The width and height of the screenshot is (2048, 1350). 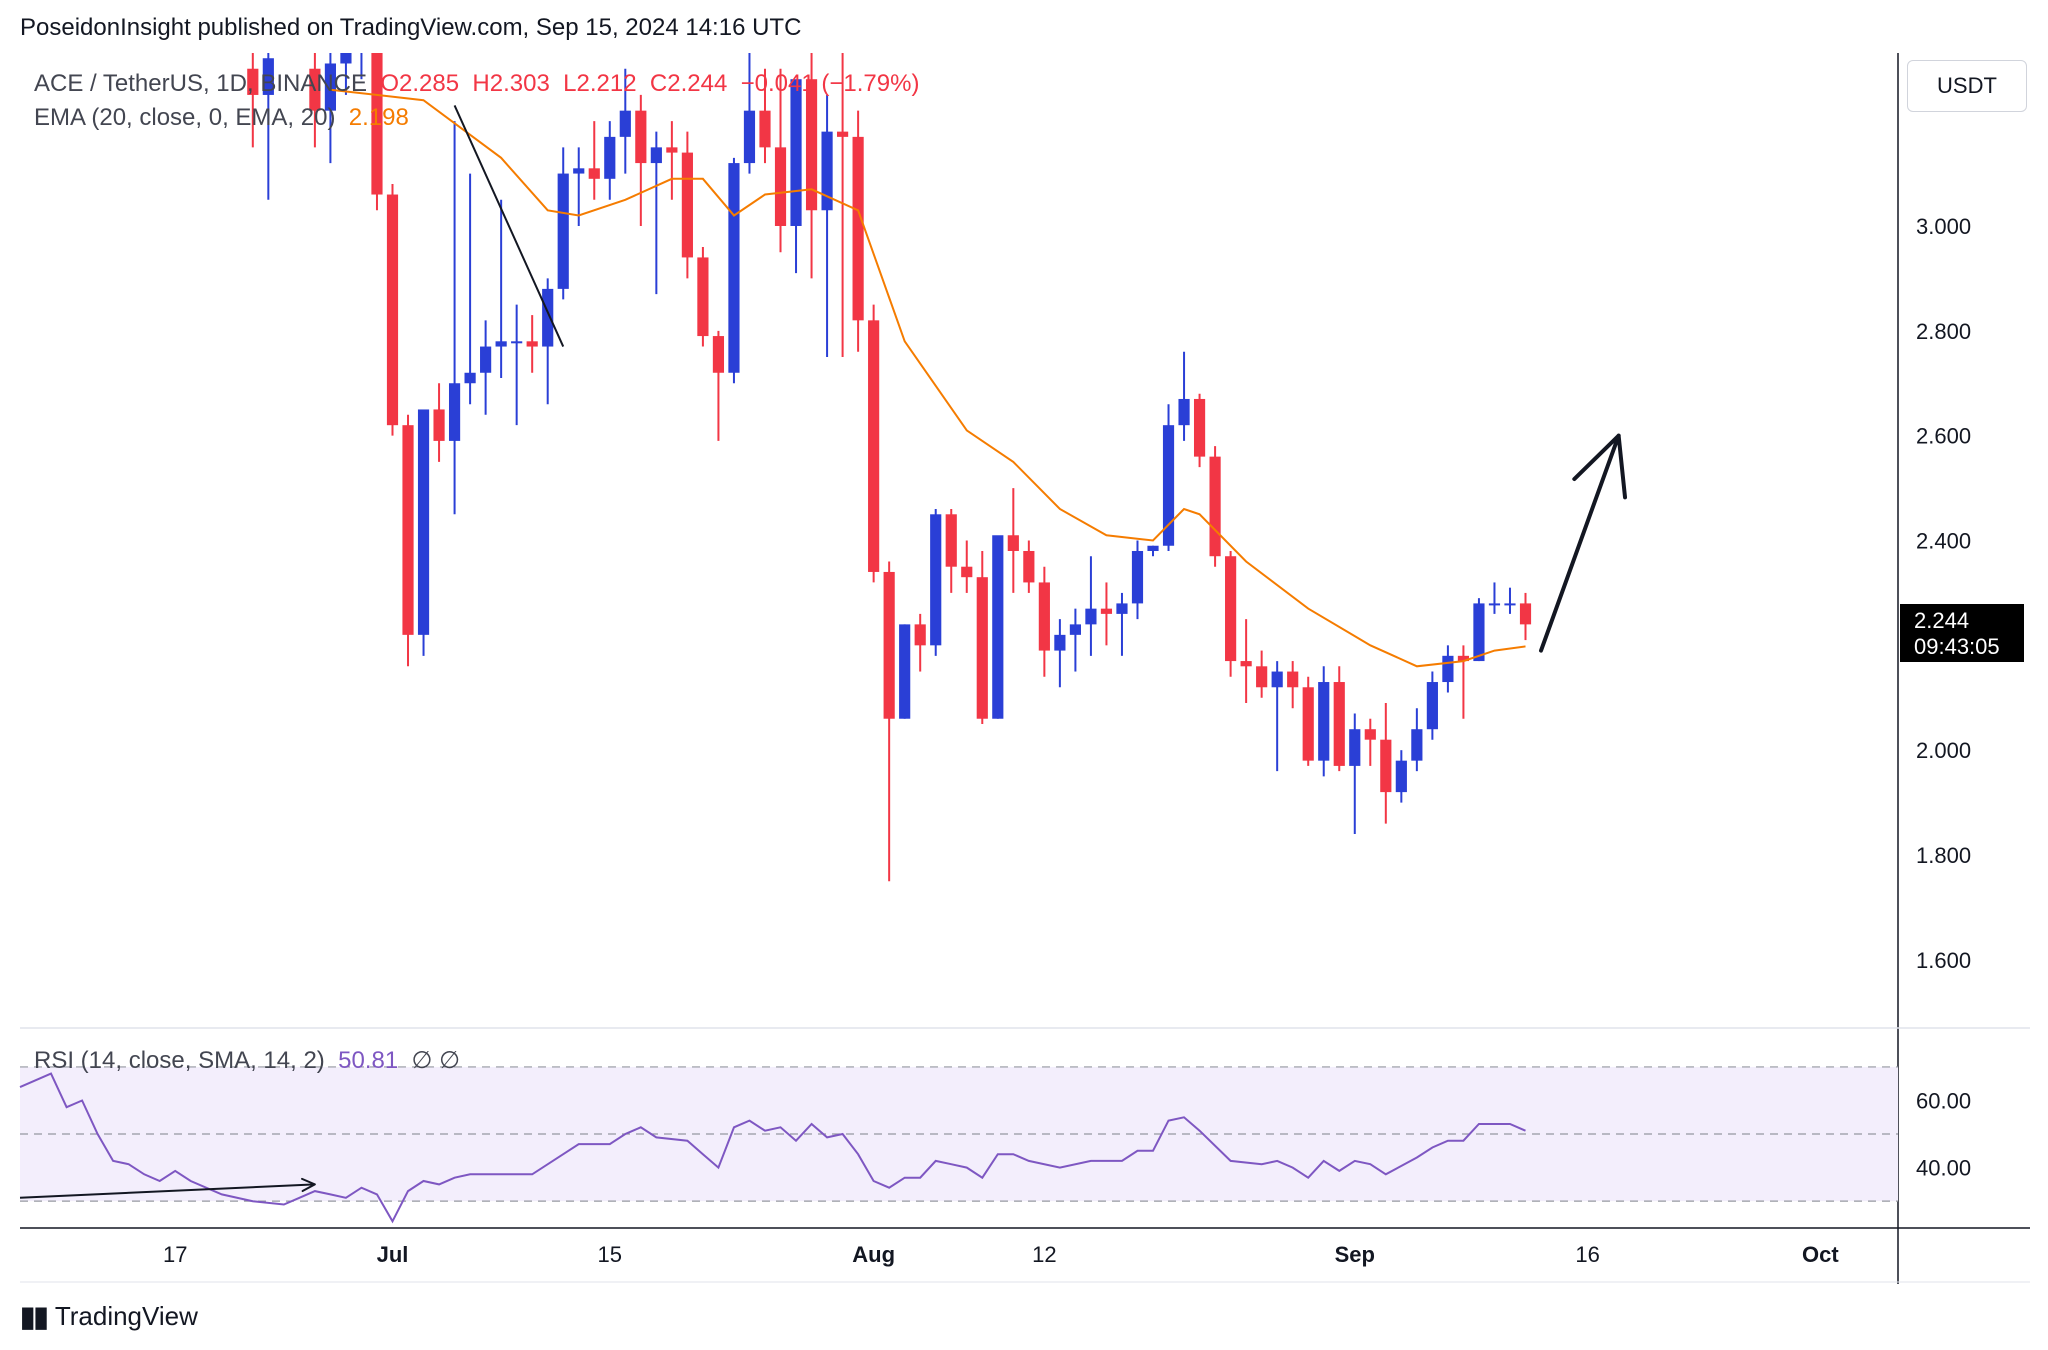 I want to click on legend-high: H2.303, so click(x=511, y=83).